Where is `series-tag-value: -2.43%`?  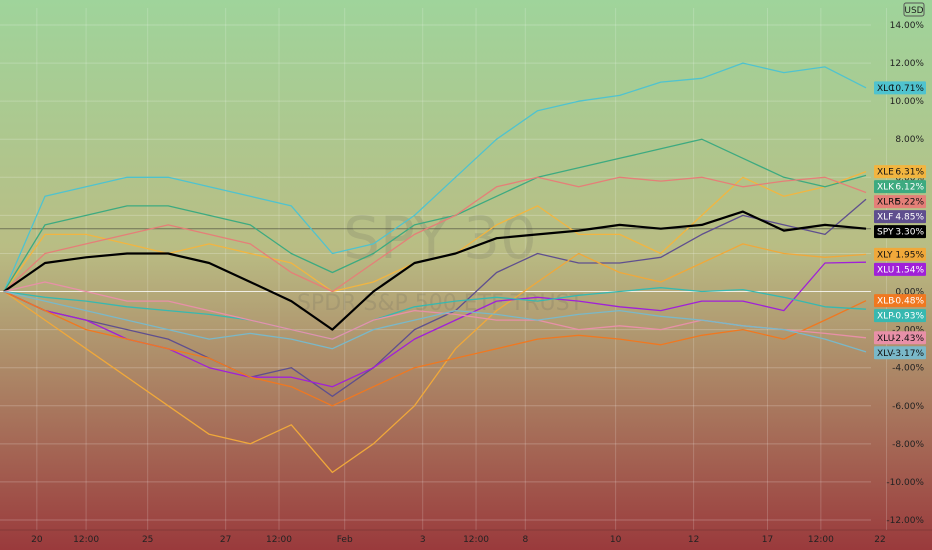 series-tag-value: -2.43% is located at coordinates (908, 339).